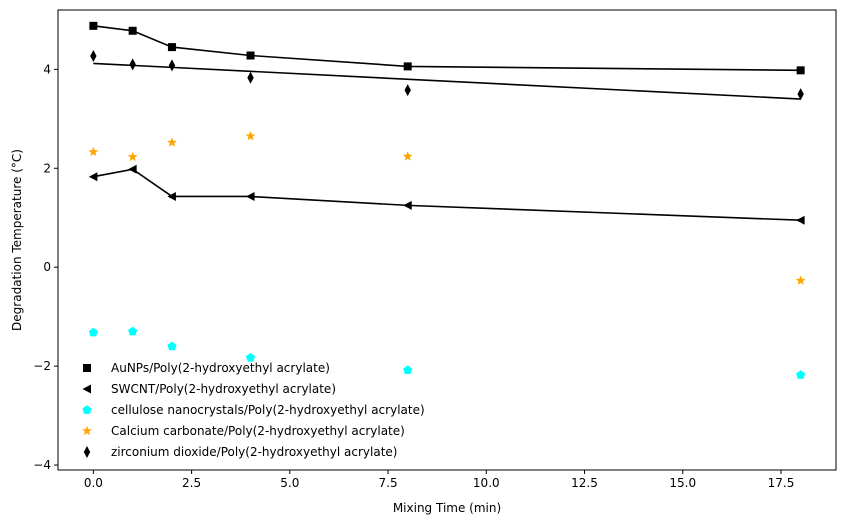  I want to click on legend-entry-label: SWCNT/Poly(2-hydroxyethyl acrylate), so click(223, 389).